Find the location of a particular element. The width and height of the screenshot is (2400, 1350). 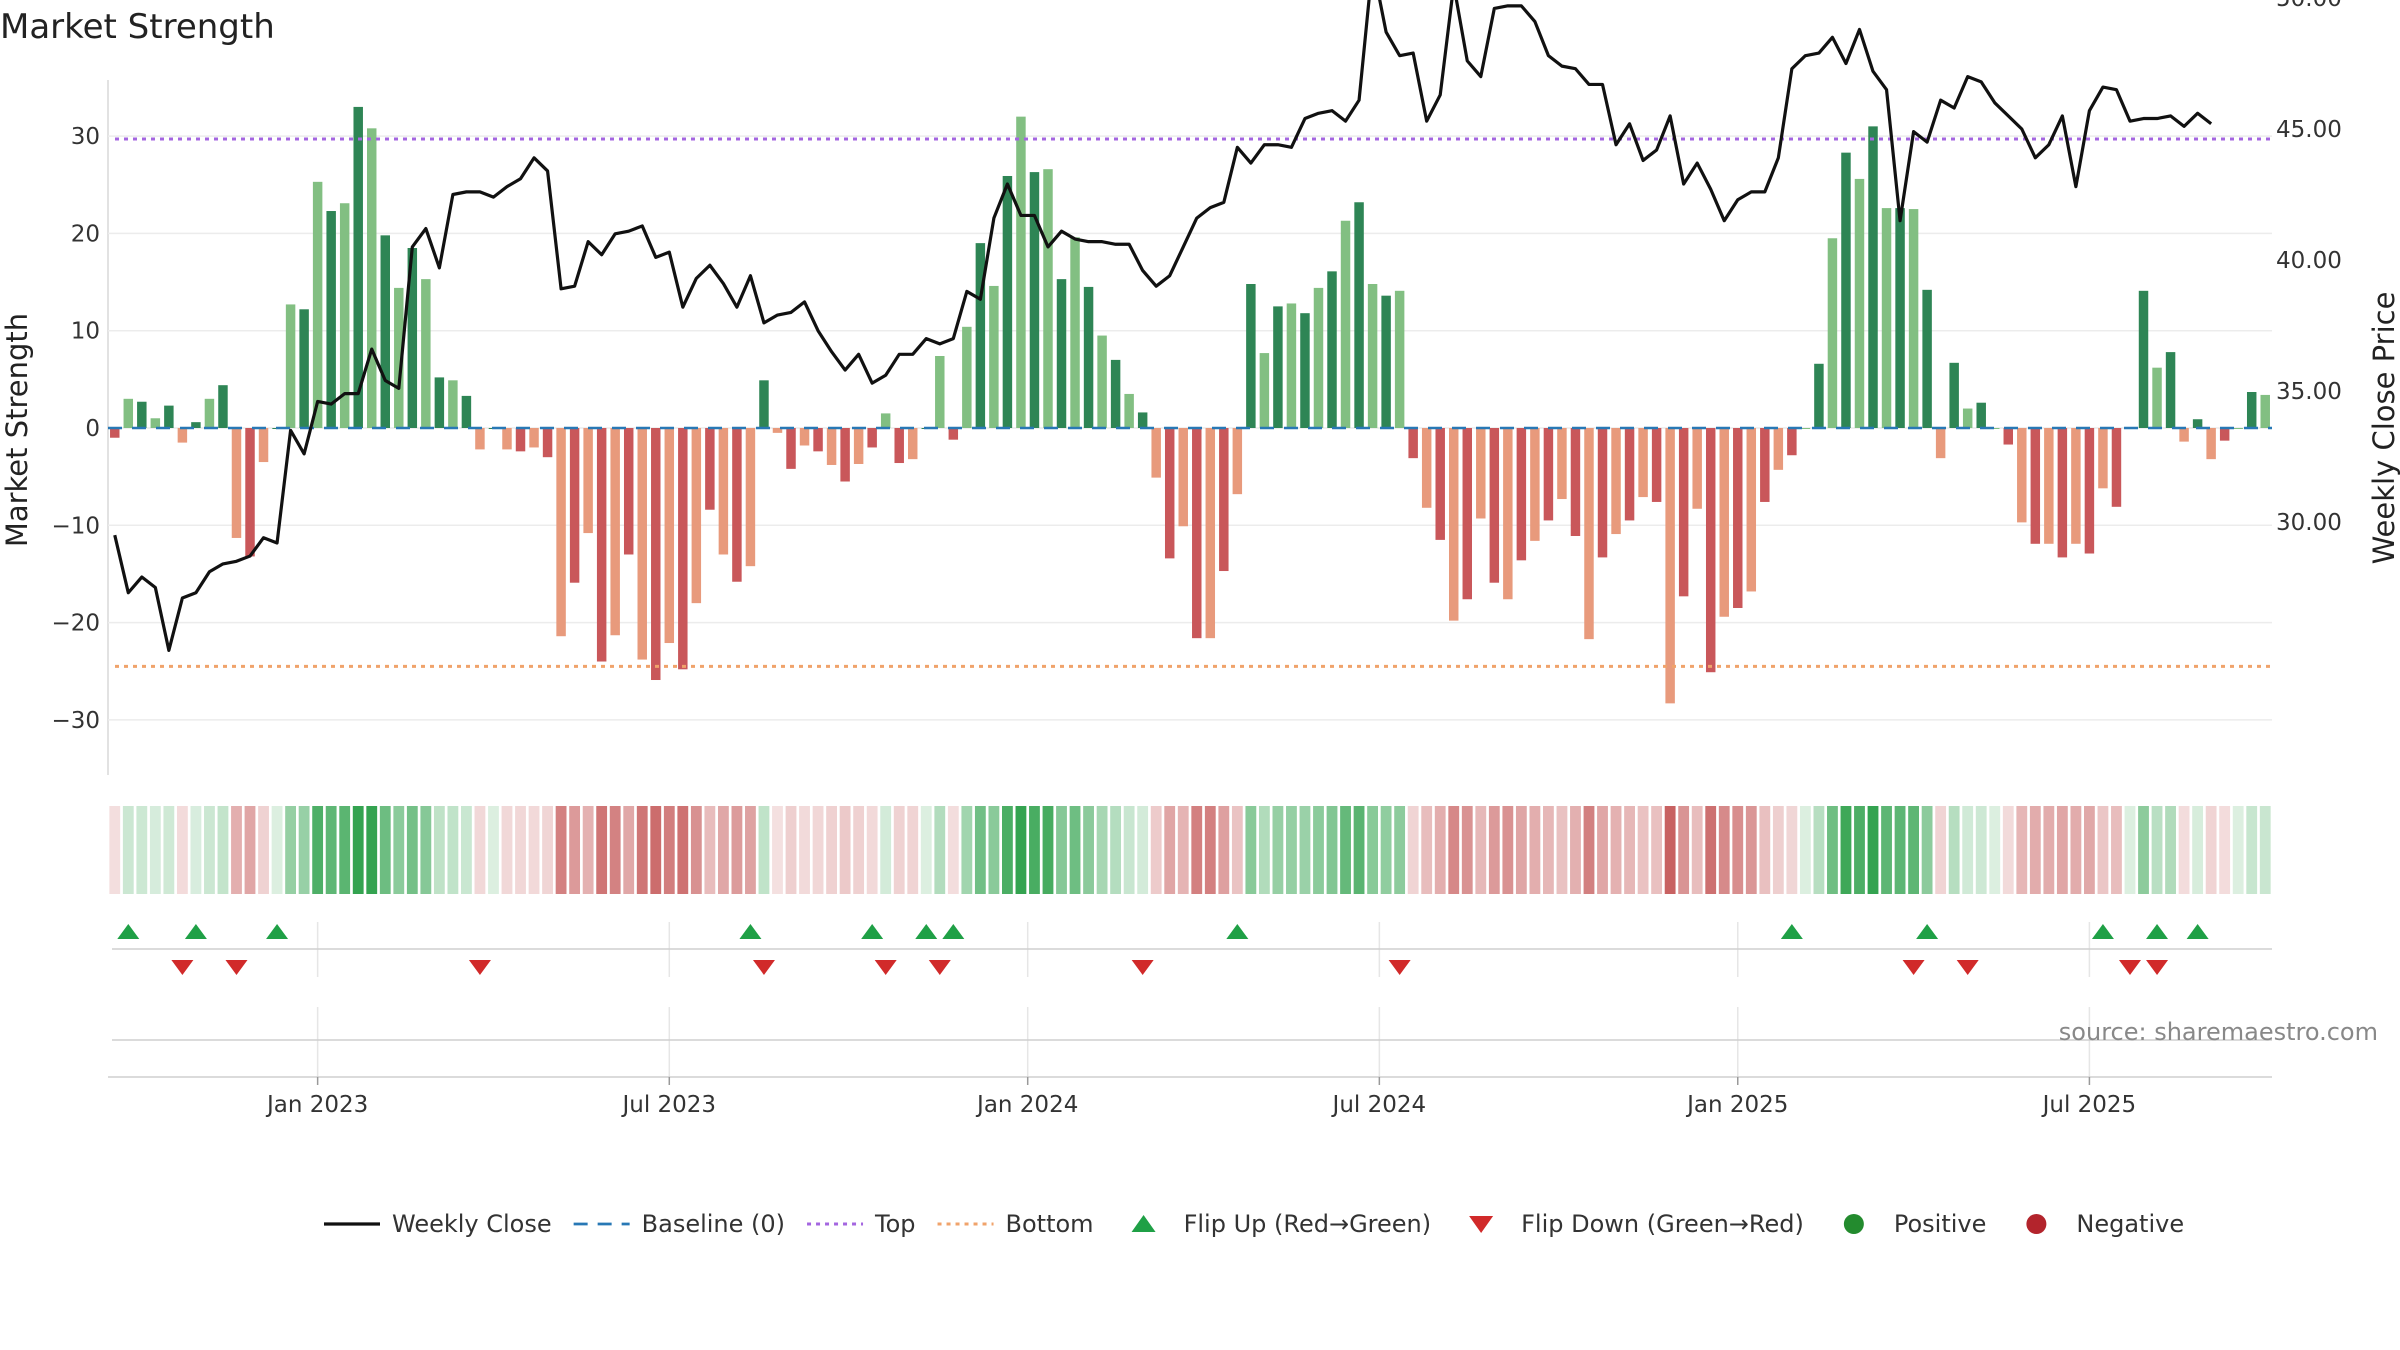

legend-item: Bottom is located at coordinates (1015, 1224).